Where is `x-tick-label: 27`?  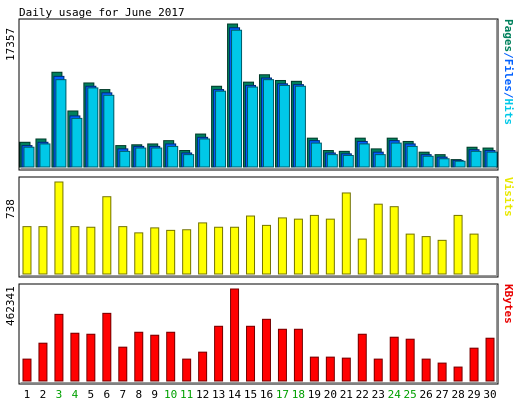 x-tick-label: 27 is located at coordinates (441, 394).